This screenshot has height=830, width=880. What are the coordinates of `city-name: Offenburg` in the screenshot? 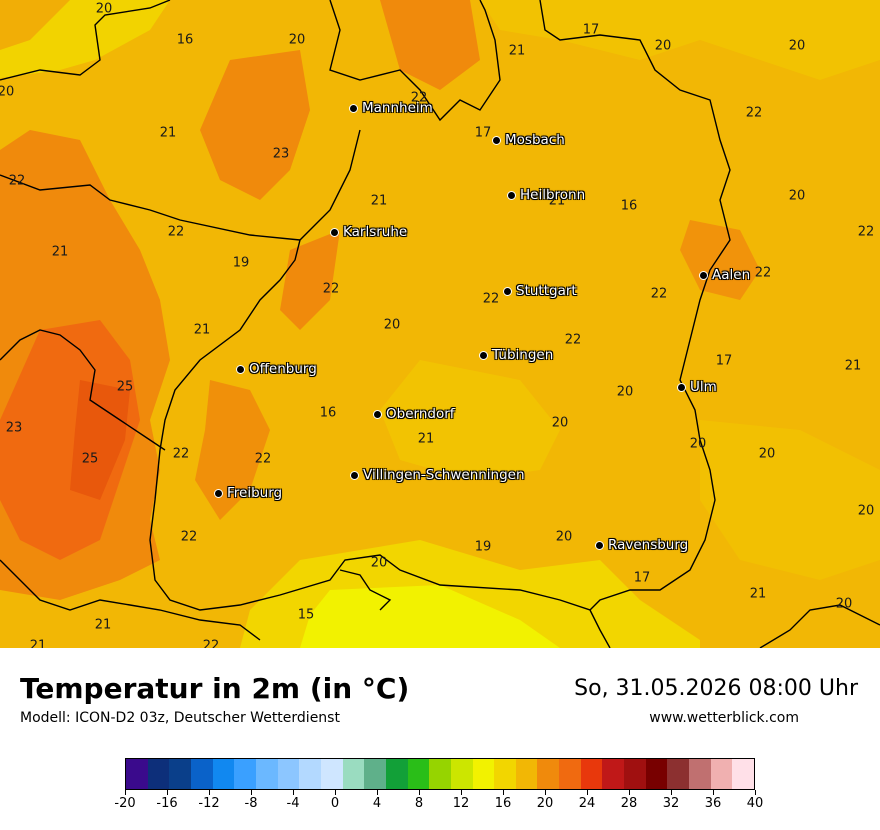 It's located at (283, 369).